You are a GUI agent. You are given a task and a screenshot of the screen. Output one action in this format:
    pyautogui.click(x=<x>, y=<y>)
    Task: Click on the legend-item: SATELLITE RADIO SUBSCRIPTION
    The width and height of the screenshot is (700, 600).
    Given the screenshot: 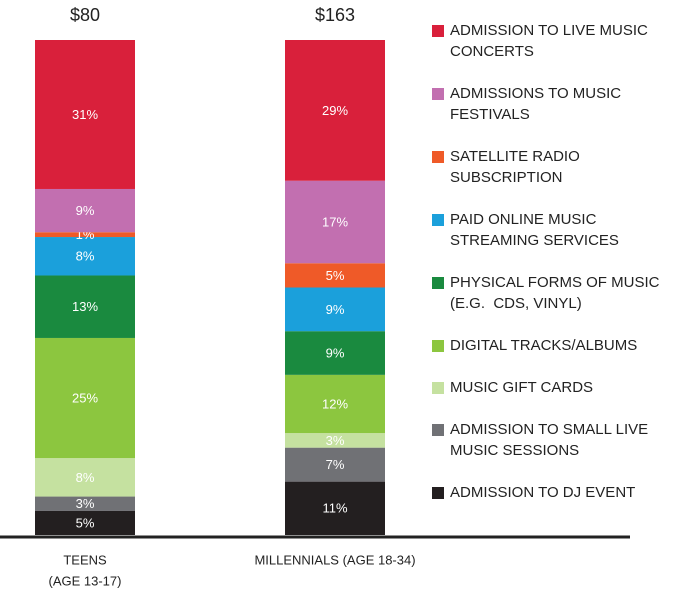 What is the action you would take?
    pyautogui.click(x=554, y=167)
    